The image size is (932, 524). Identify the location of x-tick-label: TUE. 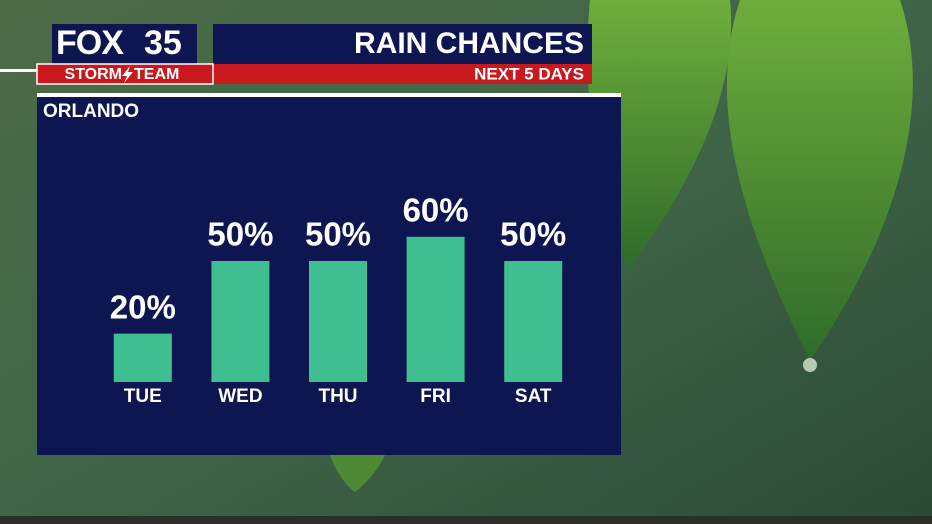
(143, 396).